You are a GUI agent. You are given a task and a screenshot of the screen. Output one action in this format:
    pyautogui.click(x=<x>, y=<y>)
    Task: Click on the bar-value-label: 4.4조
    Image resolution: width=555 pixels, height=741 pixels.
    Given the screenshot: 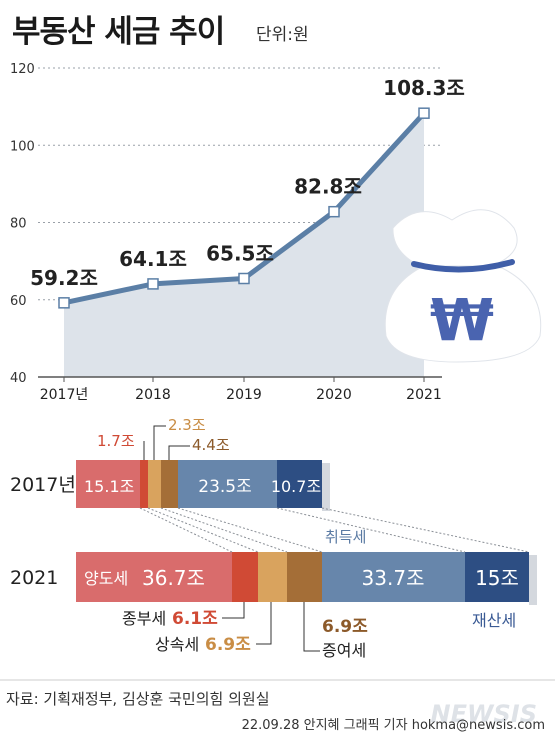 What is the action you would take?
    pyautogui.click(x=211, y=445)
    